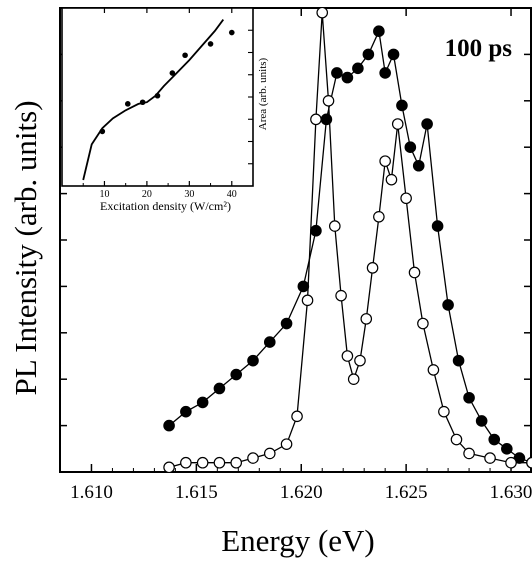 The image size is (532, 561). I want to click on x-tick-label: 1.630, so click(511, 492).